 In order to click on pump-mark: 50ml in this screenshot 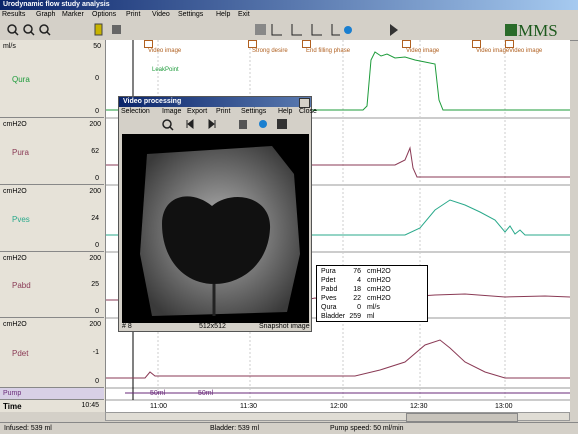, I will do `click(206, 393)`.